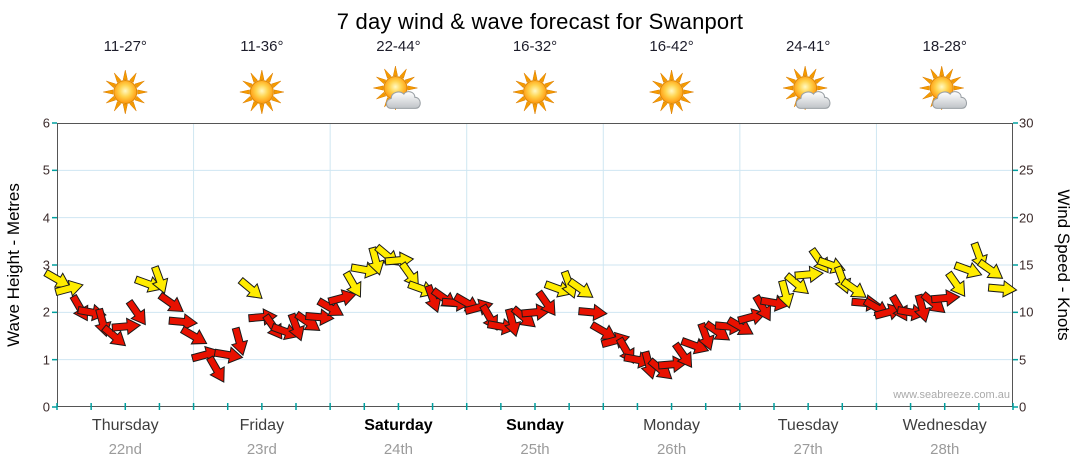 The width and height of the screenshot is (1080, 475). I want to click on chart-title: 7 day wind & wave forecast for Swanport, so click(540, 21).